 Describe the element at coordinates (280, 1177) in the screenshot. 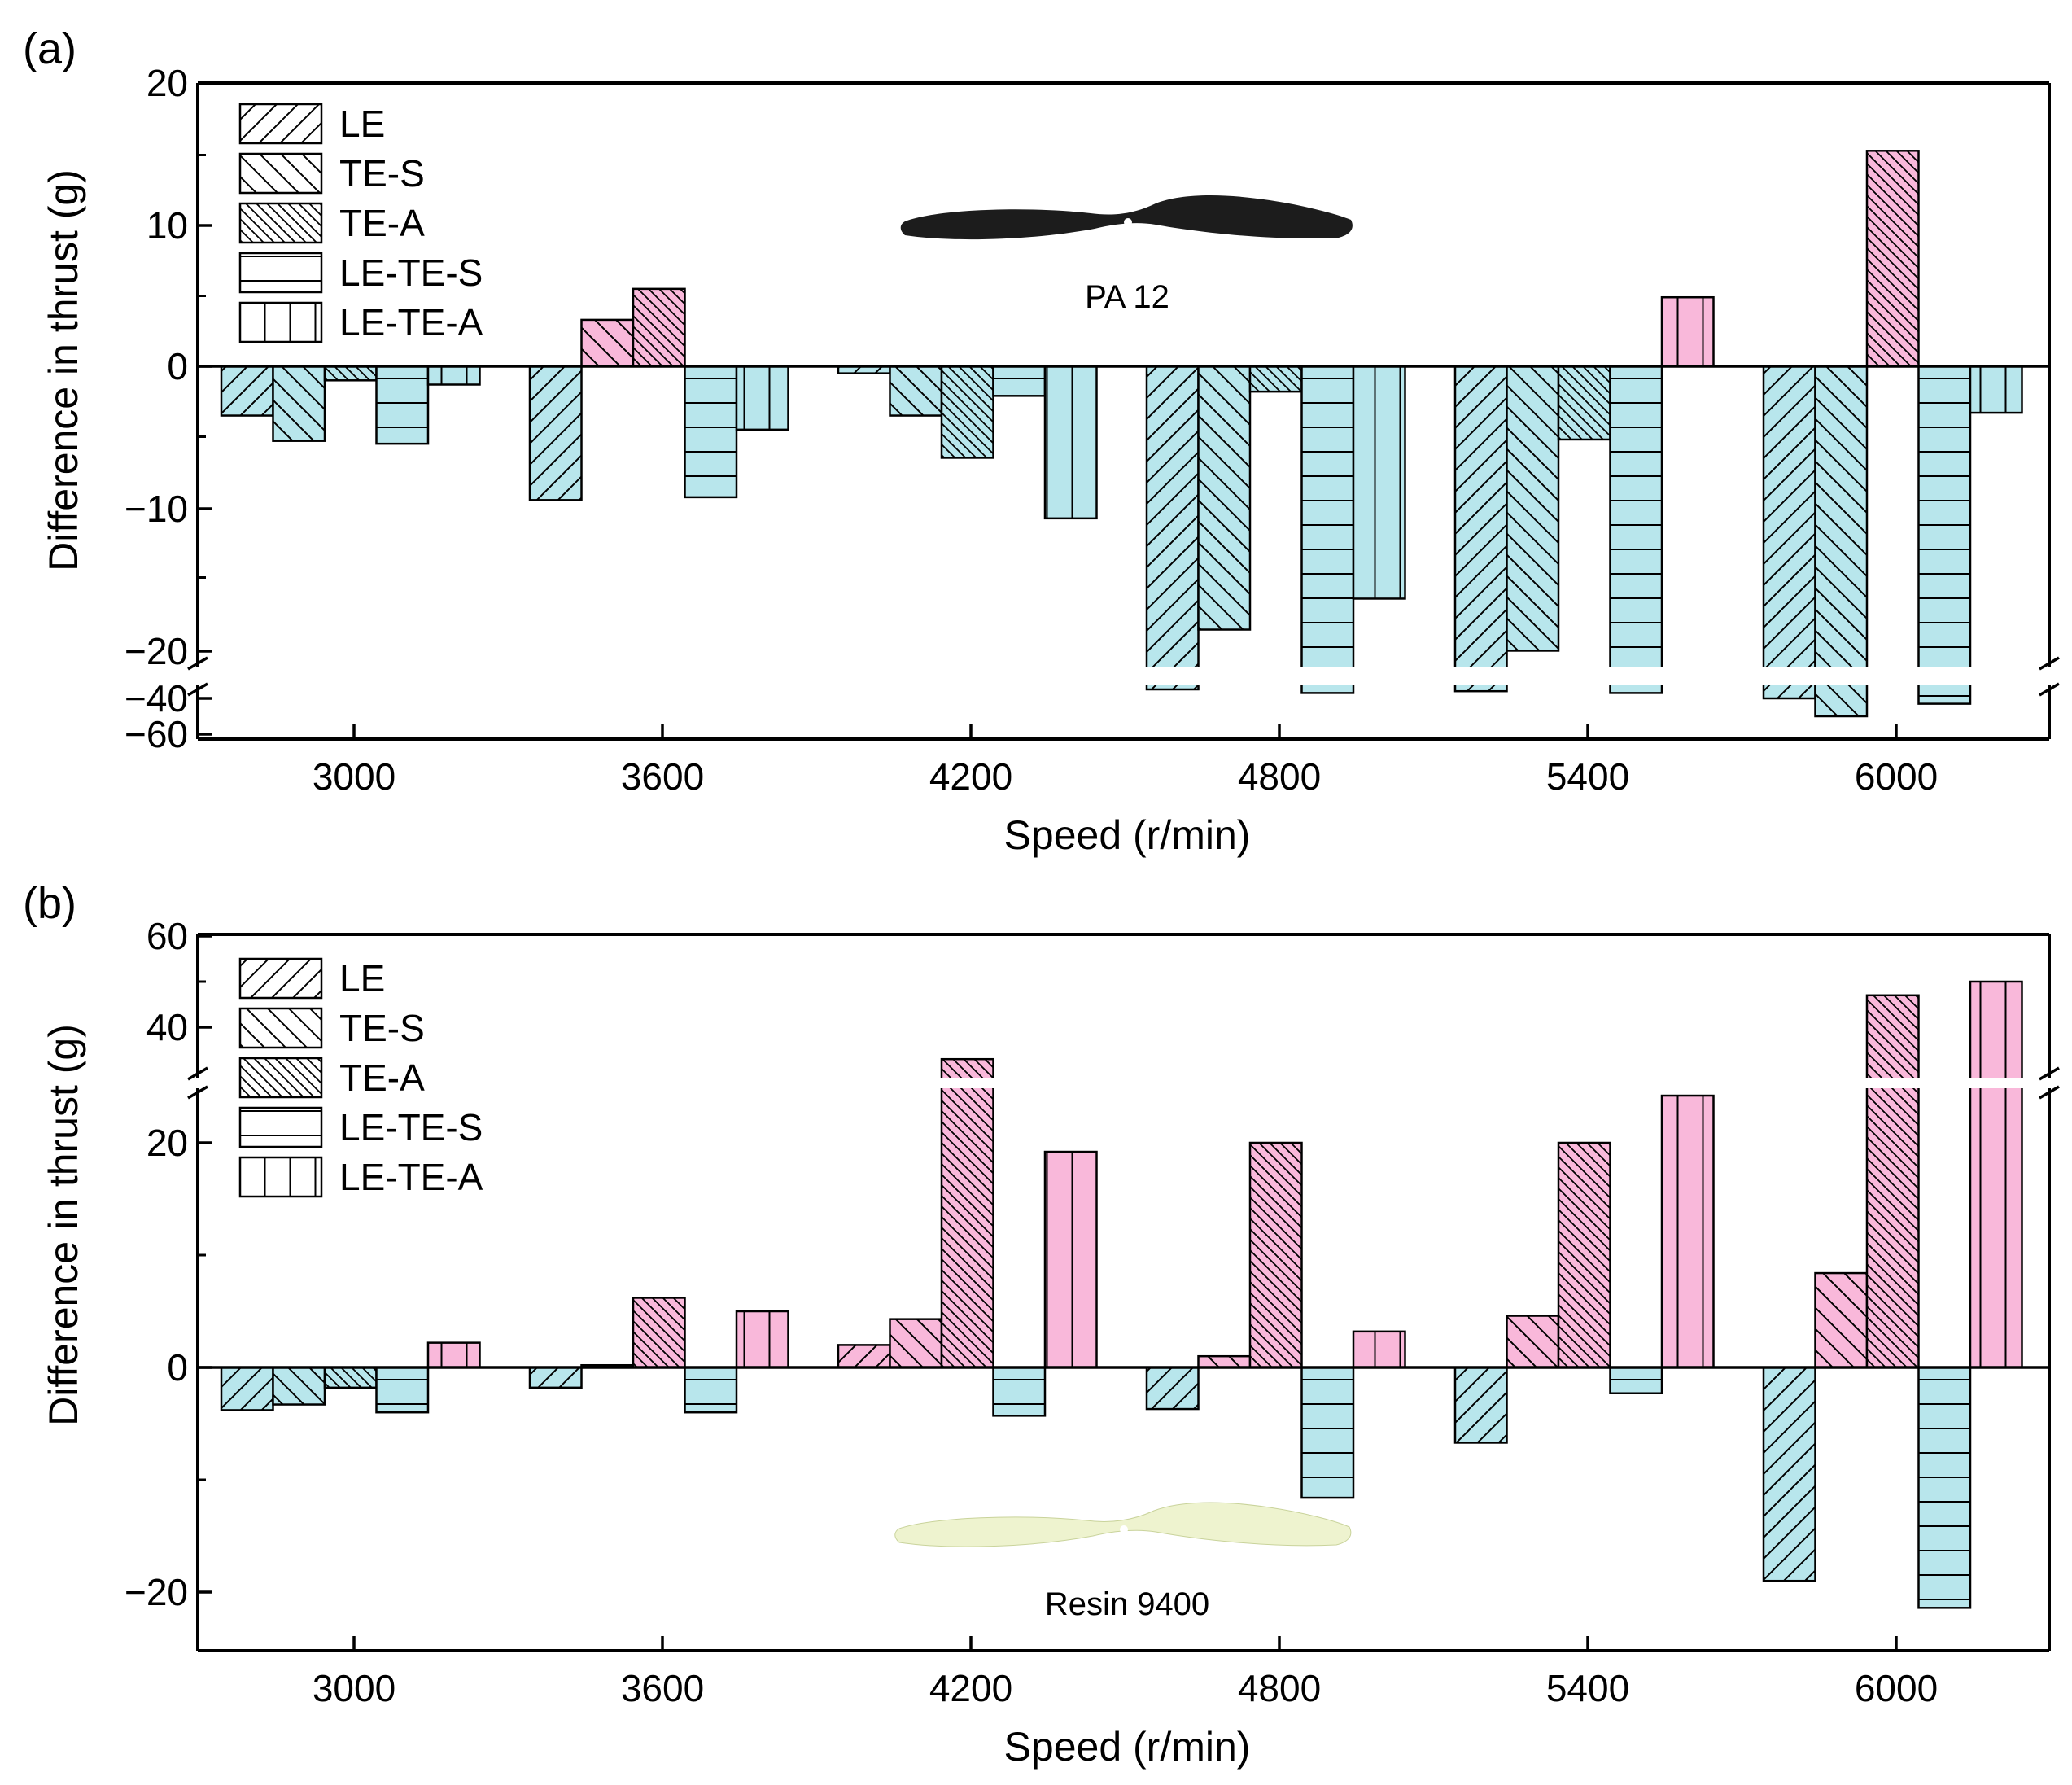

I see `legend-swatch-le-te-a` at that location.